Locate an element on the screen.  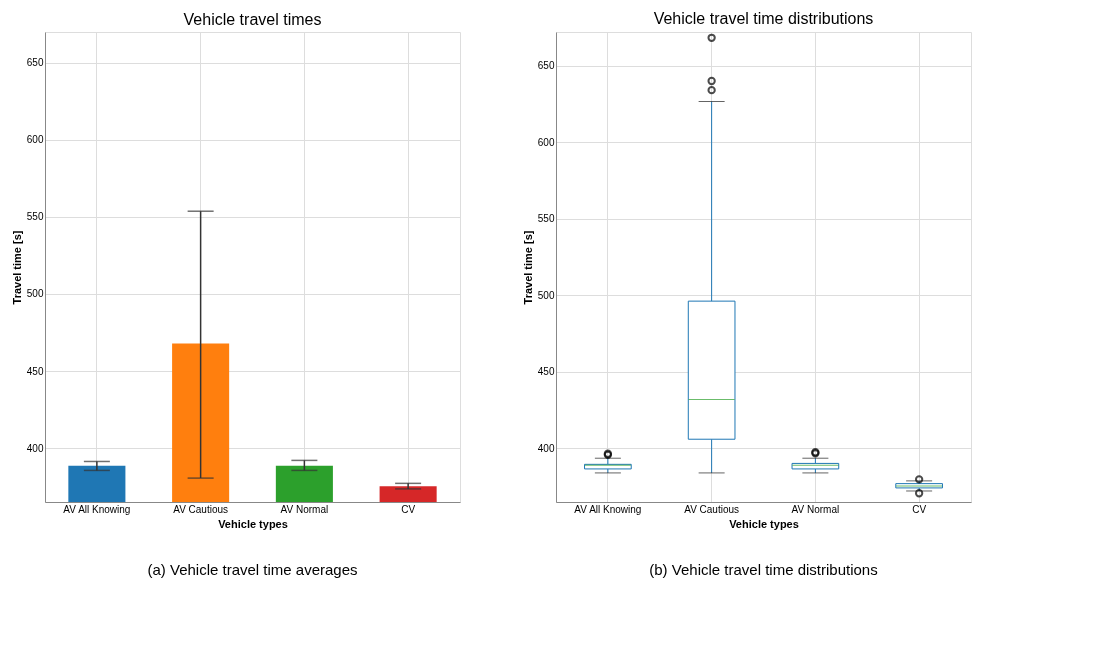
chart-title: Vehicle travel time distributions is located at coordinates (763, 18).